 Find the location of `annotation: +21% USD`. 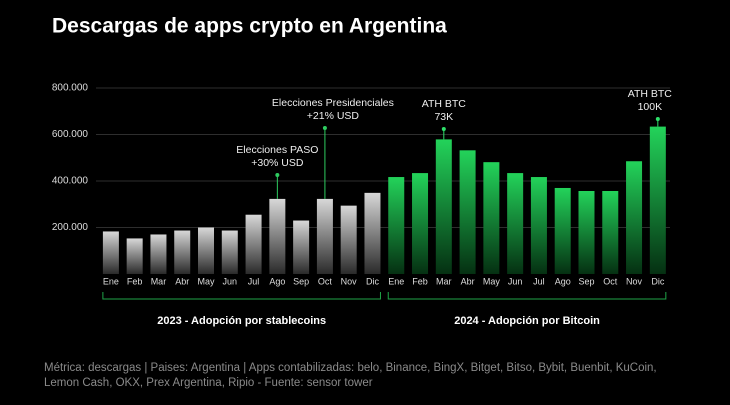

annotation: +21% USD is located at coordinates (333, 116).